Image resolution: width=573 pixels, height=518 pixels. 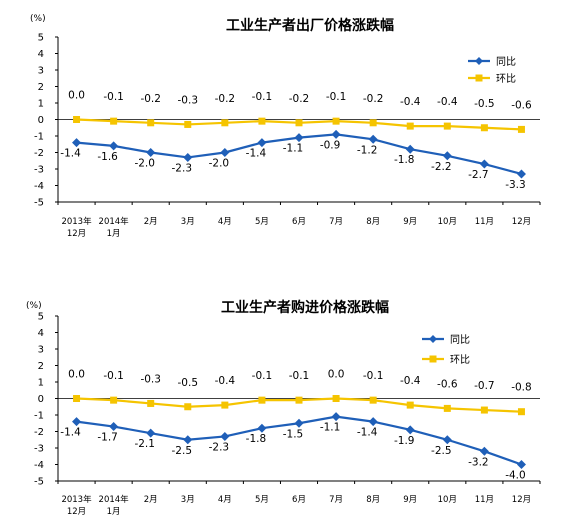 I want to click on x-tick-label: 2014年, so click(x=114, y=499).